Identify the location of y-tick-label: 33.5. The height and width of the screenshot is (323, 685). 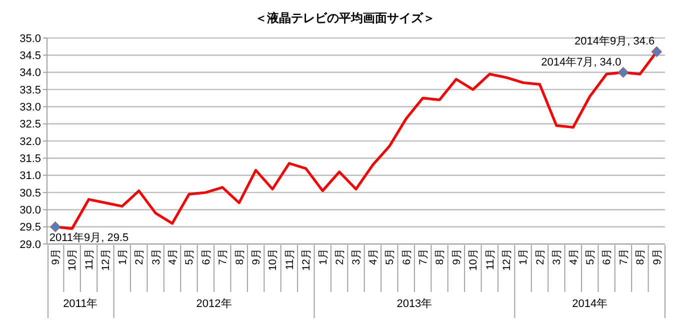
(30, 90).